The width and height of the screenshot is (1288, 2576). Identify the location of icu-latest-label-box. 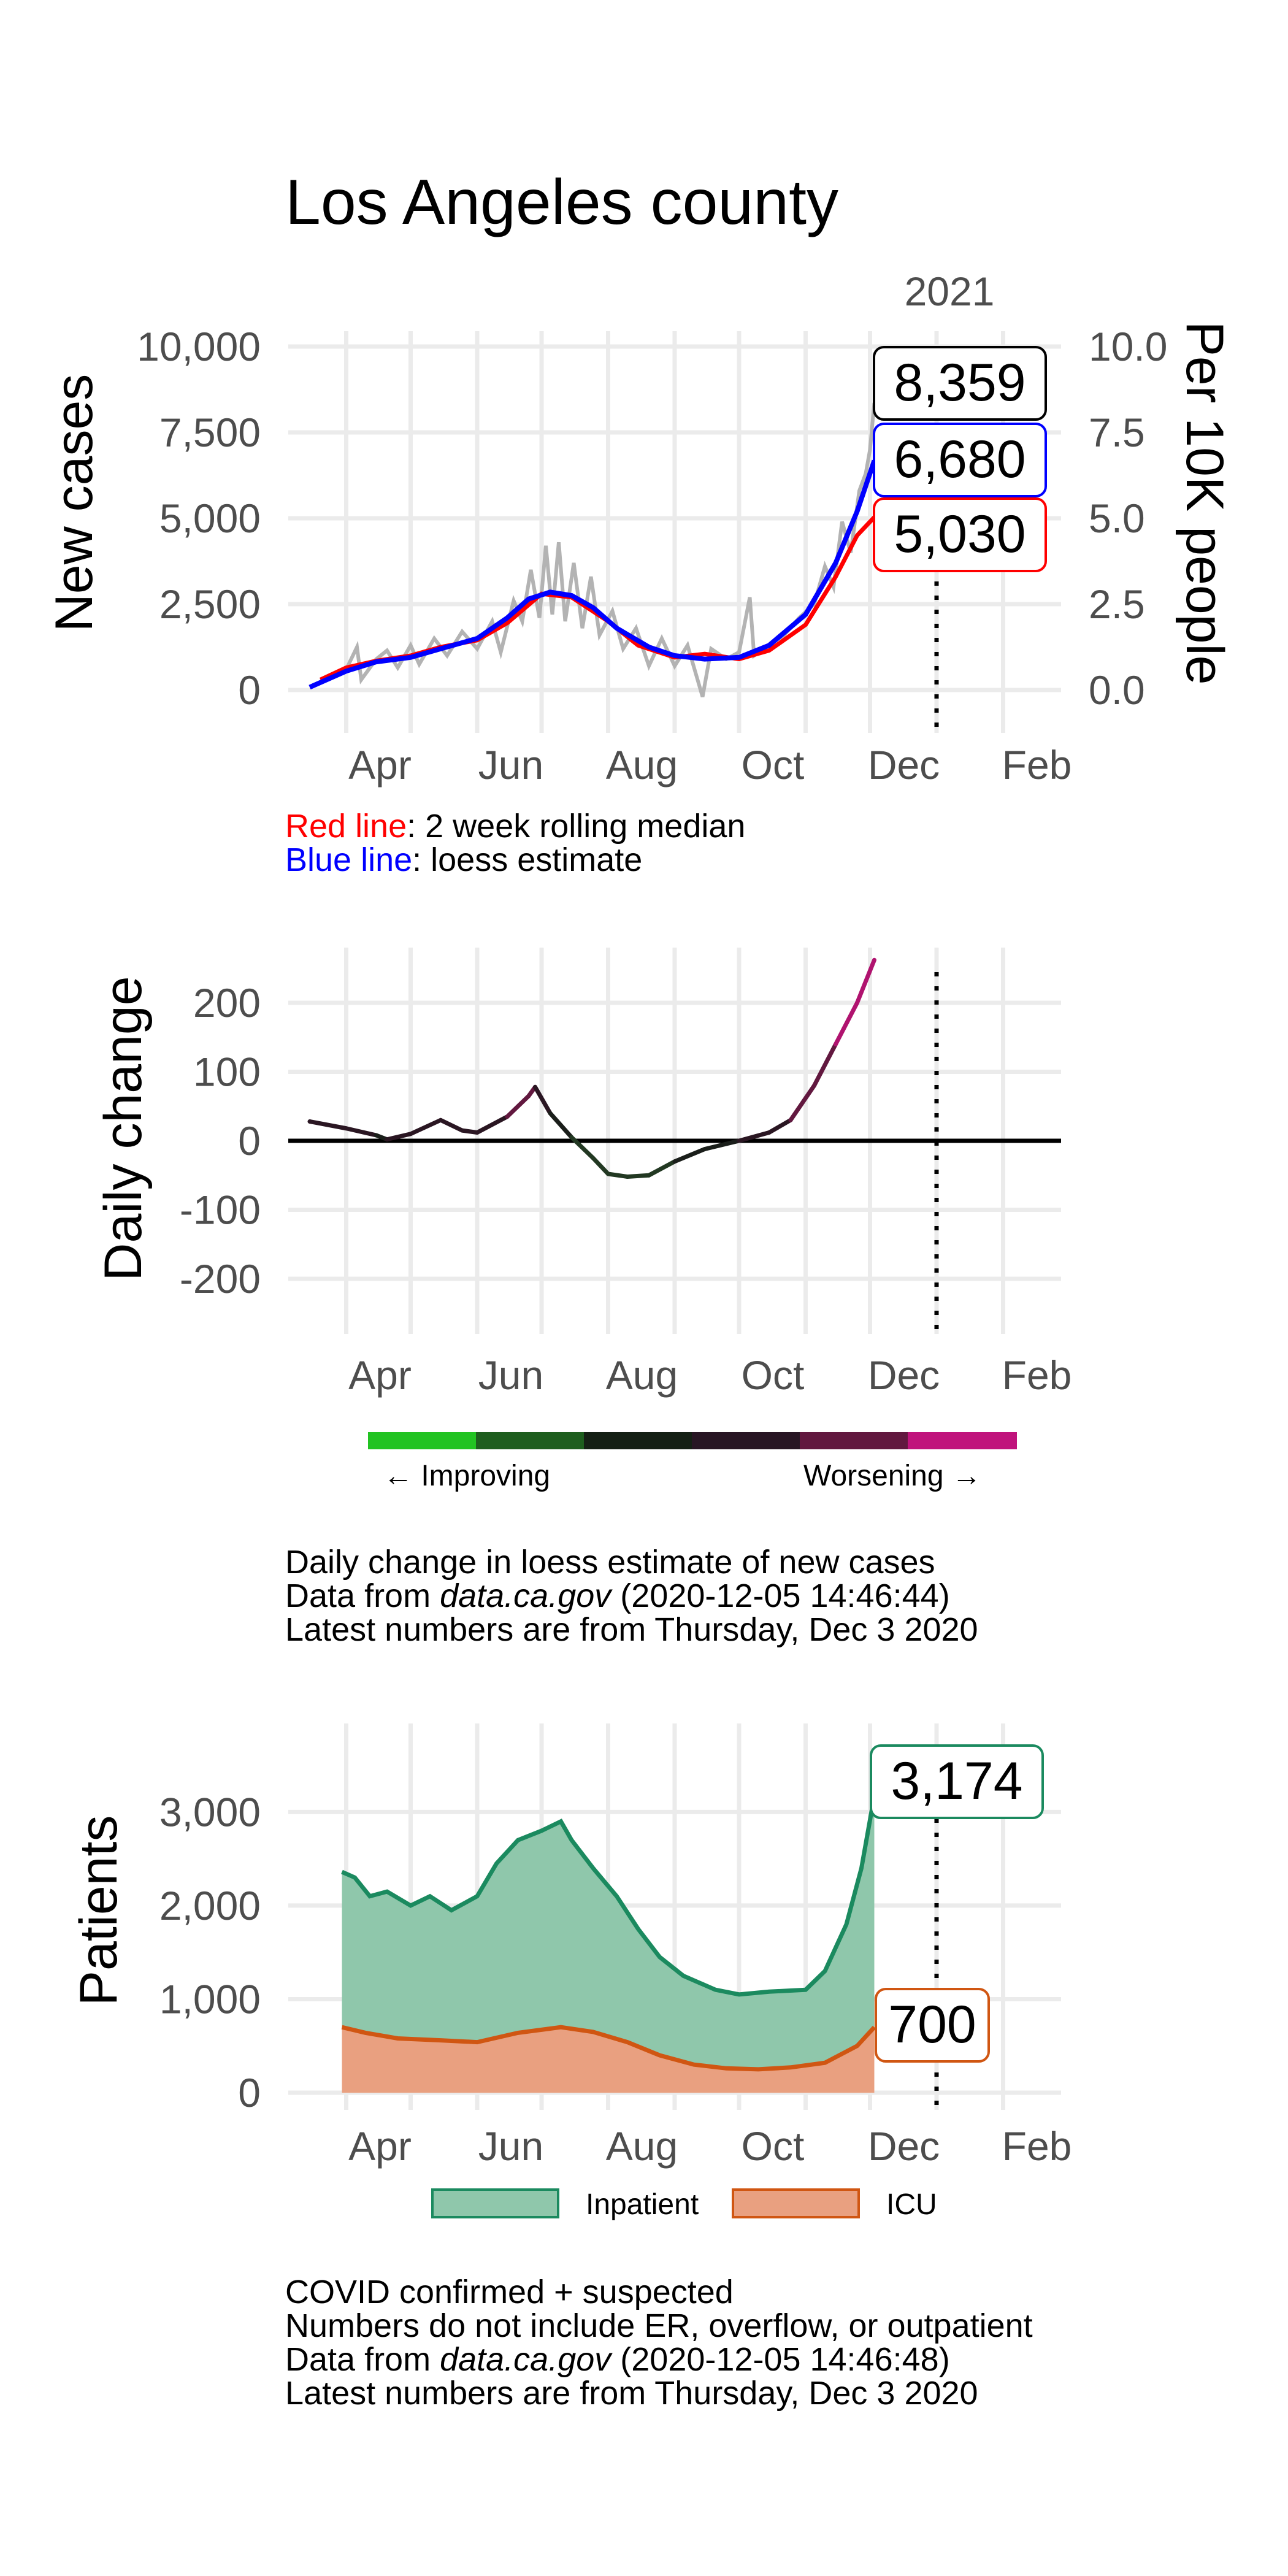
(932, 2025).